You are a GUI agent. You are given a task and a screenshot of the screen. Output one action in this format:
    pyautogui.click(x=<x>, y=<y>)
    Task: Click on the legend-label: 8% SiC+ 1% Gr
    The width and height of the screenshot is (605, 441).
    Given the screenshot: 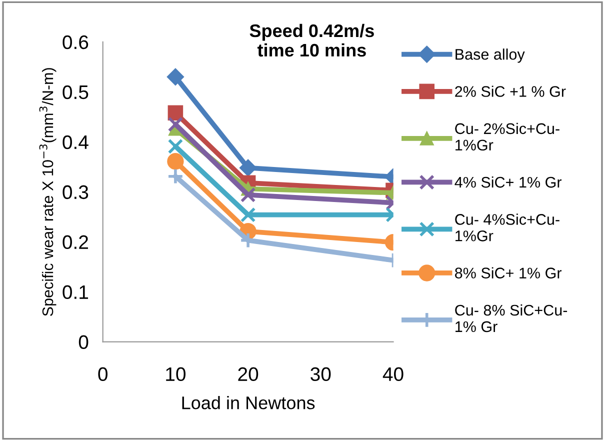 What is the action you would take?
    pyautogui.click(x=508, y=272)
    